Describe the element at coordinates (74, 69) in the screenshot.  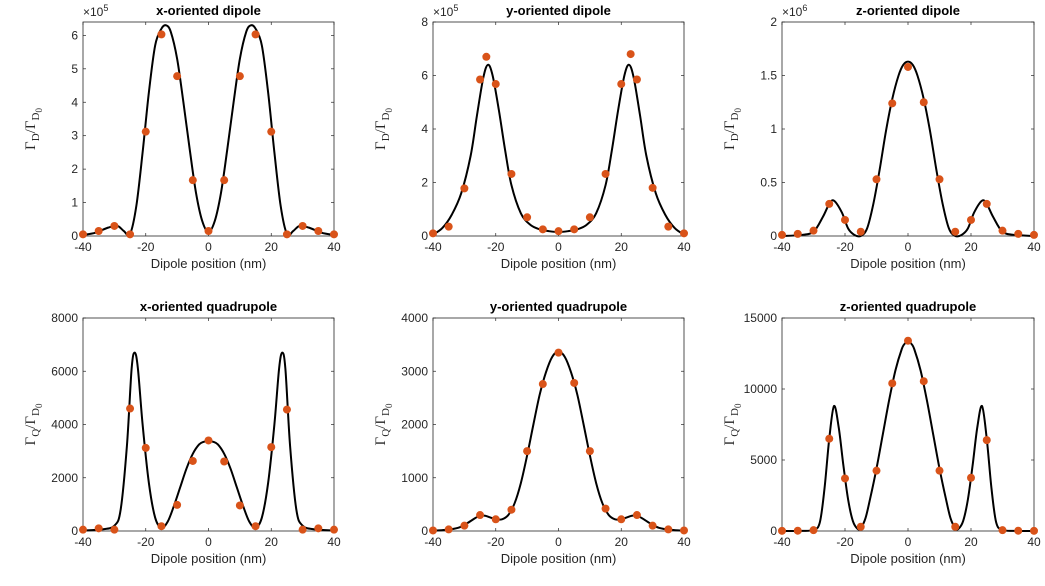
I see `y-tick-label: 5` at that location.